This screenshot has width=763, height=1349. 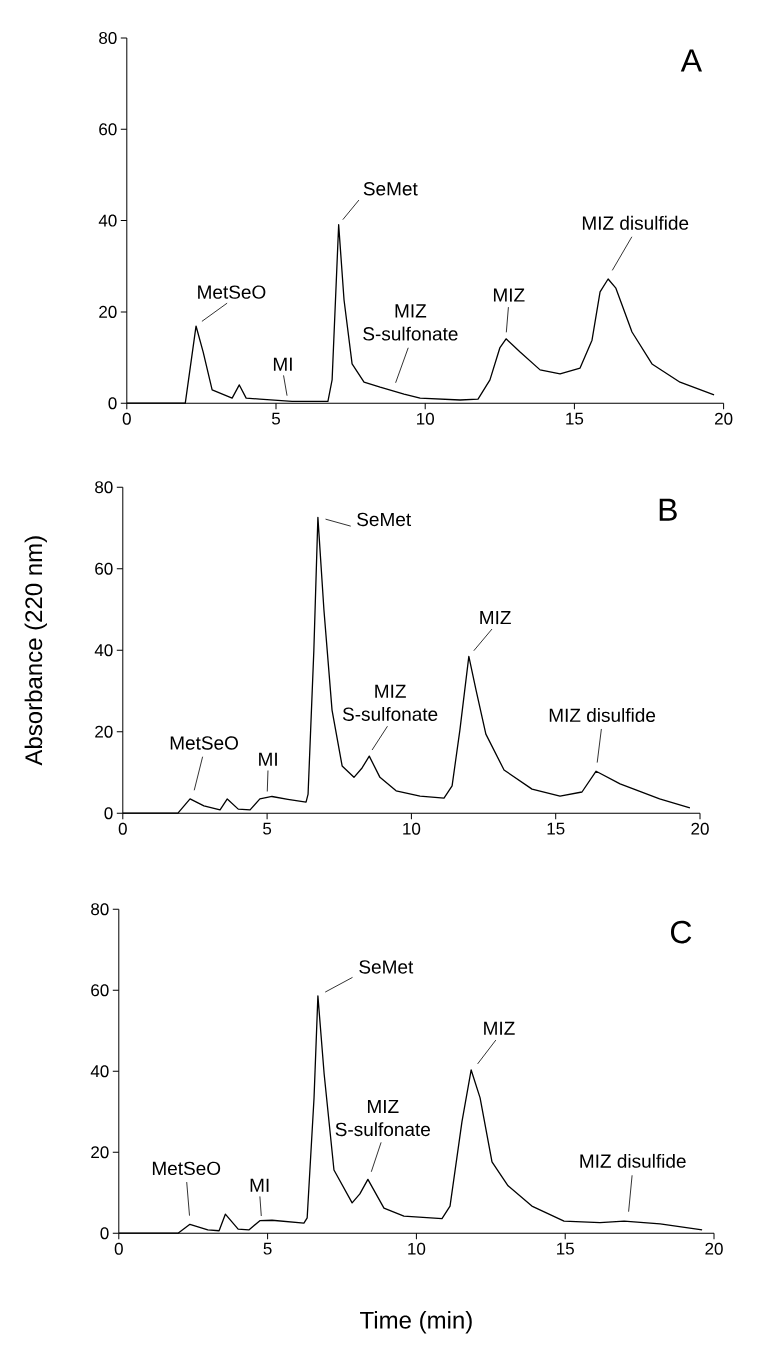 I want to click on annotation: C, so click(x=681, y=932).